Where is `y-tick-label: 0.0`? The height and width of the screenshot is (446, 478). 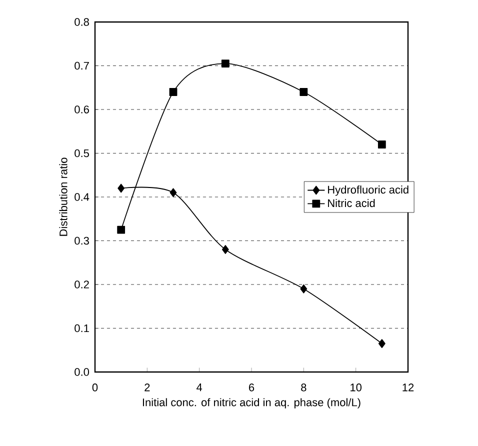
y-tick-label: 0.0 is located at coordinates (82, 372).